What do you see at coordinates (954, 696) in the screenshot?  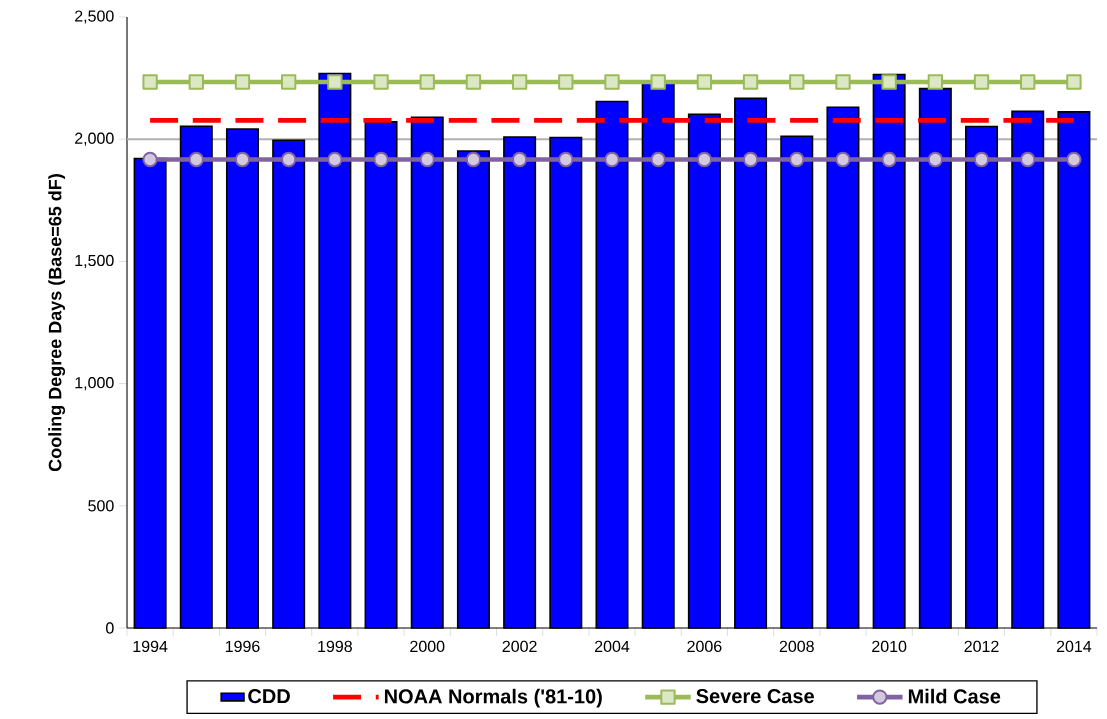 I see `legend-label: Mild Case` at bounding box center [954, 696].